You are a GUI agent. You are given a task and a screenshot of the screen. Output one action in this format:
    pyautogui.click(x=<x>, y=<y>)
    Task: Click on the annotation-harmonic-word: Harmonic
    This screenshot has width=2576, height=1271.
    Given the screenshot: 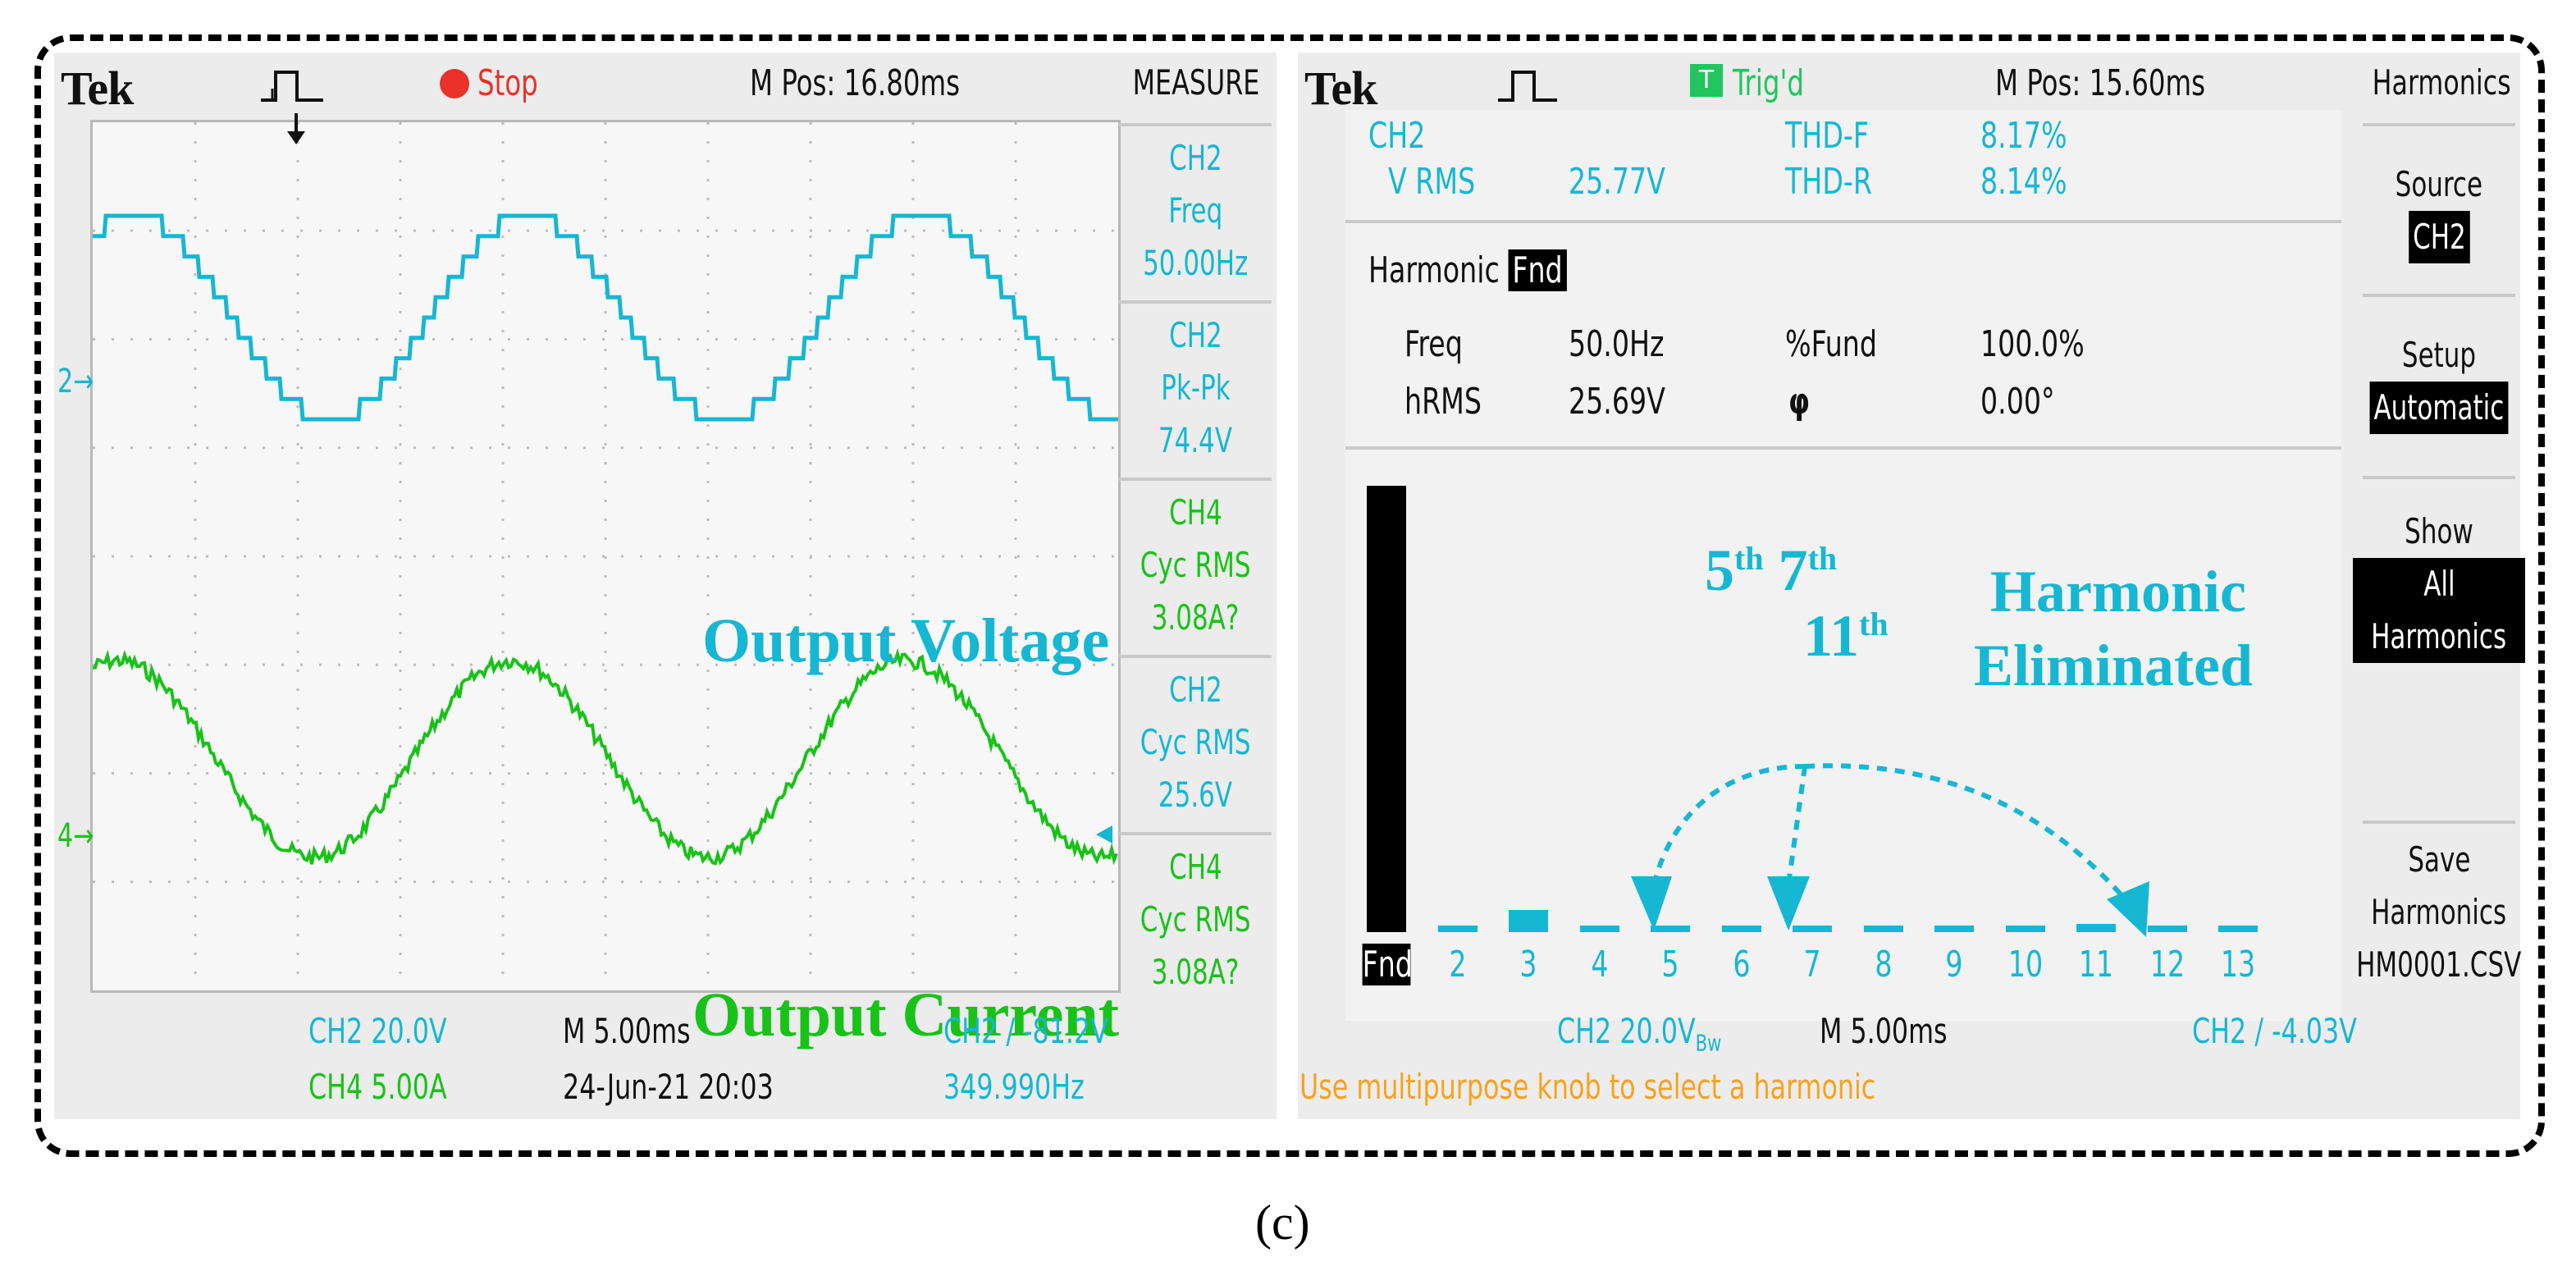 What is the action you would take?
    pyautogui.click(x=2118, y=591)
    